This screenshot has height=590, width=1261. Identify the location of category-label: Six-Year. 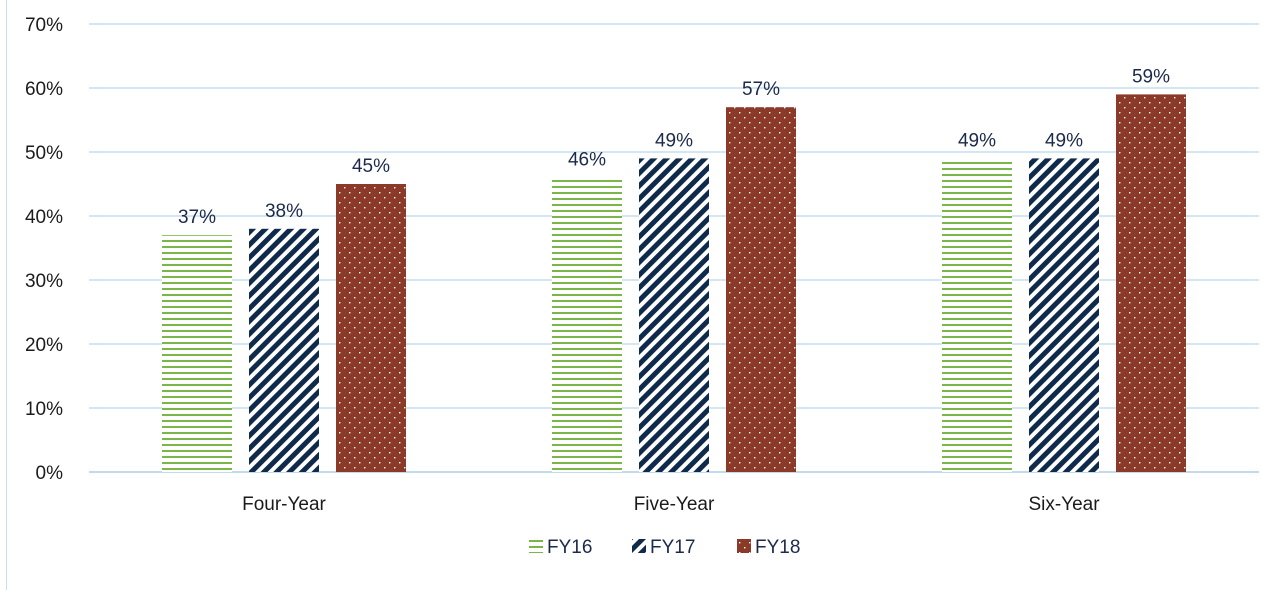
(1064, 504).